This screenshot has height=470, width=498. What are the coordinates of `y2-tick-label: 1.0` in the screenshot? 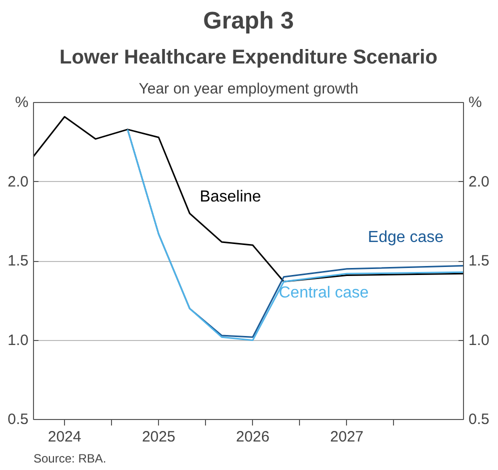 It's located at (479, 340).